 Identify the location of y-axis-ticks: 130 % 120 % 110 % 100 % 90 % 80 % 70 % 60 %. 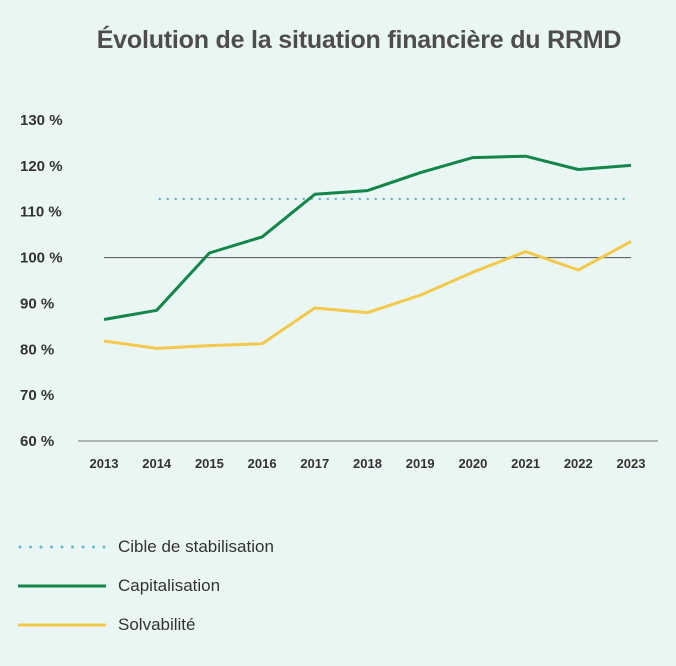
(41, 281).